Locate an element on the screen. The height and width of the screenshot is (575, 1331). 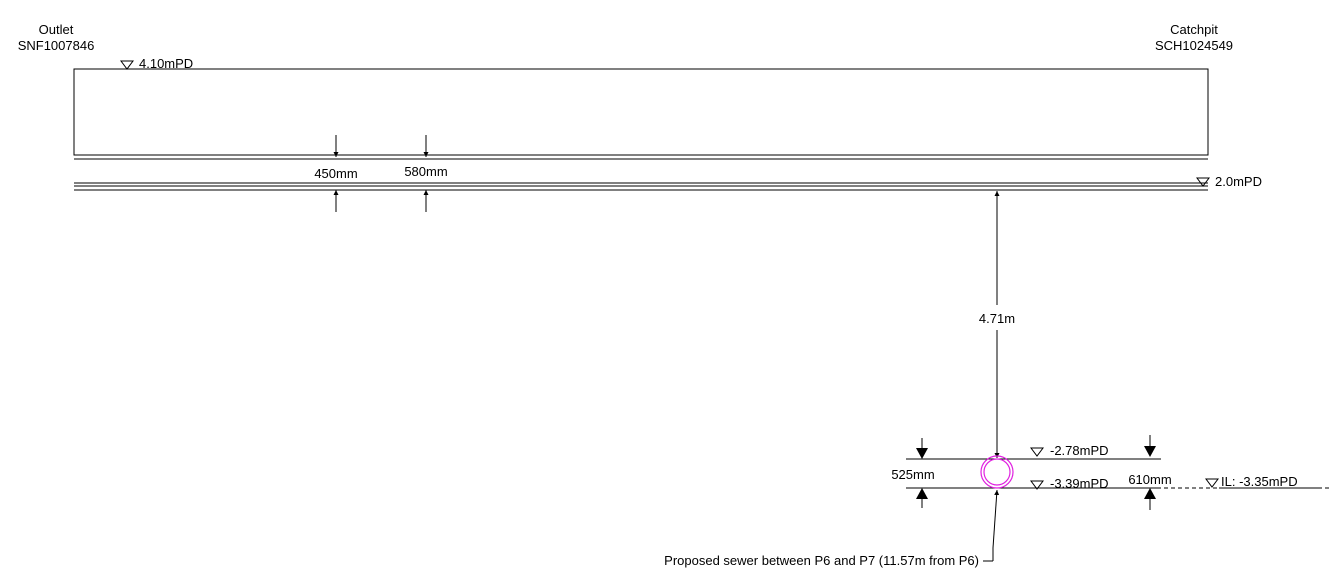
outlet-id: SNF1007846 is located at coordinates (56, 45).